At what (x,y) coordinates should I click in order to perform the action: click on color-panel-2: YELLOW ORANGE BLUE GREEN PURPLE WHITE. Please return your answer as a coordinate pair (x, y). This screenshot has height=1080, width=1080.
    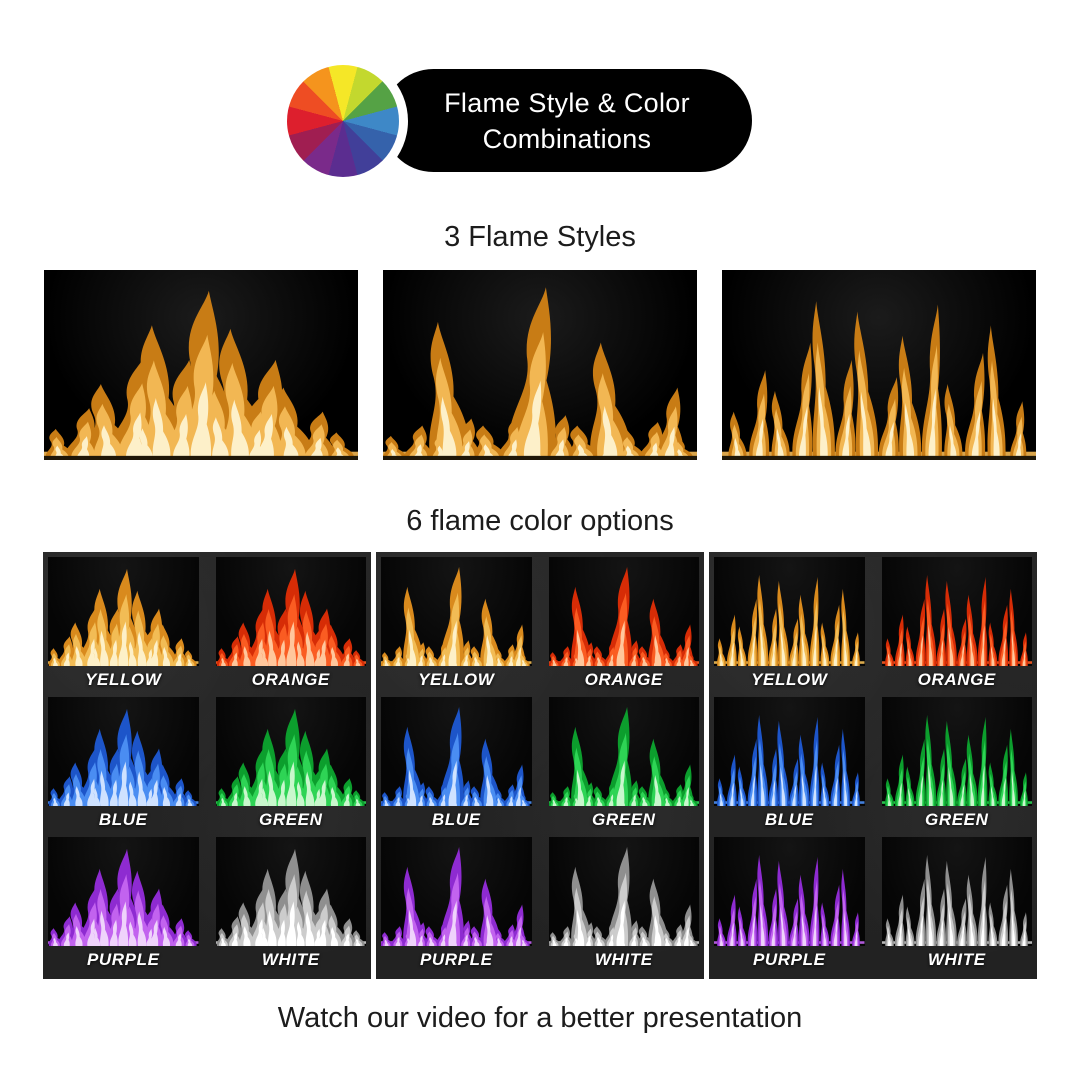
    Looking at the image, I should click on (540, 765).